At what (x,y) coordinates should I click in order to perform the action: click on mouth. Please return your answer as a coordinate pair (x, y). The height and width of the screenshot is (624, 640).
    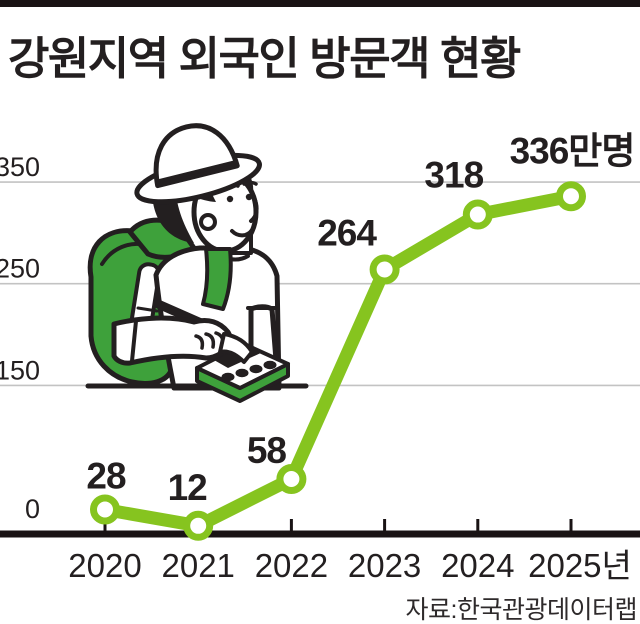
    Looking at the image, I should click on (242, 233).